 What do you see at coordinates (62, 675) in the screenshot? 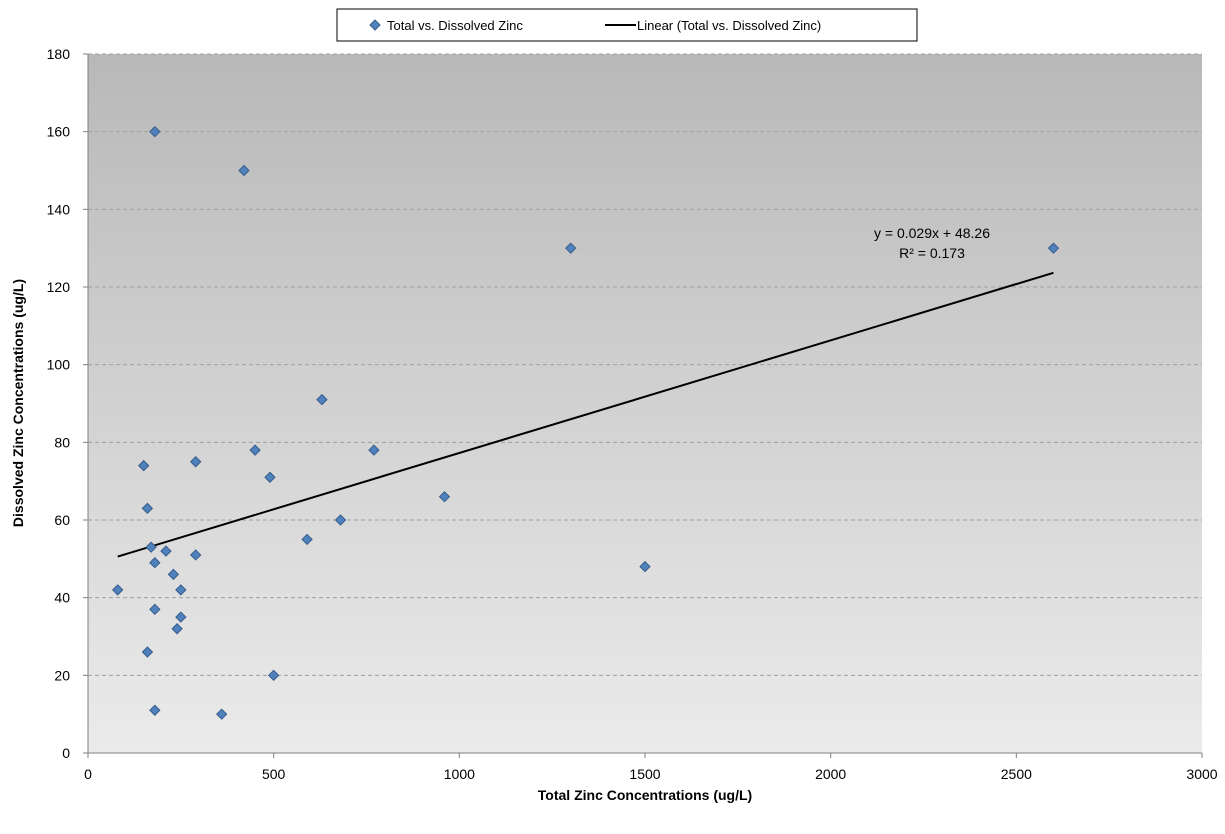
I see `y-tick-label-1: 20` at bounding box center [62, 675].